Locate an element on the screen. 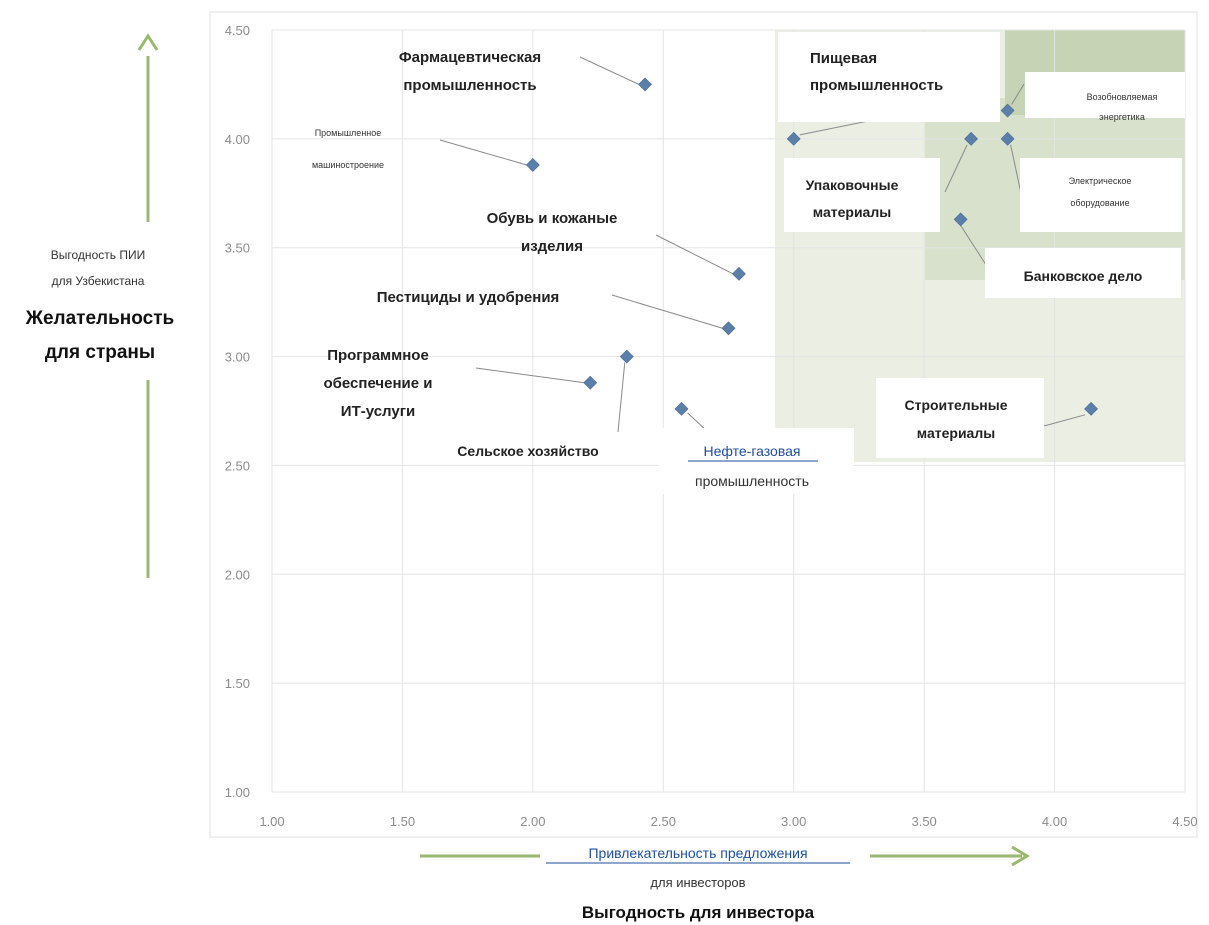  label-footwear: Обувь и кожаные is located at coordinates (552, 218).